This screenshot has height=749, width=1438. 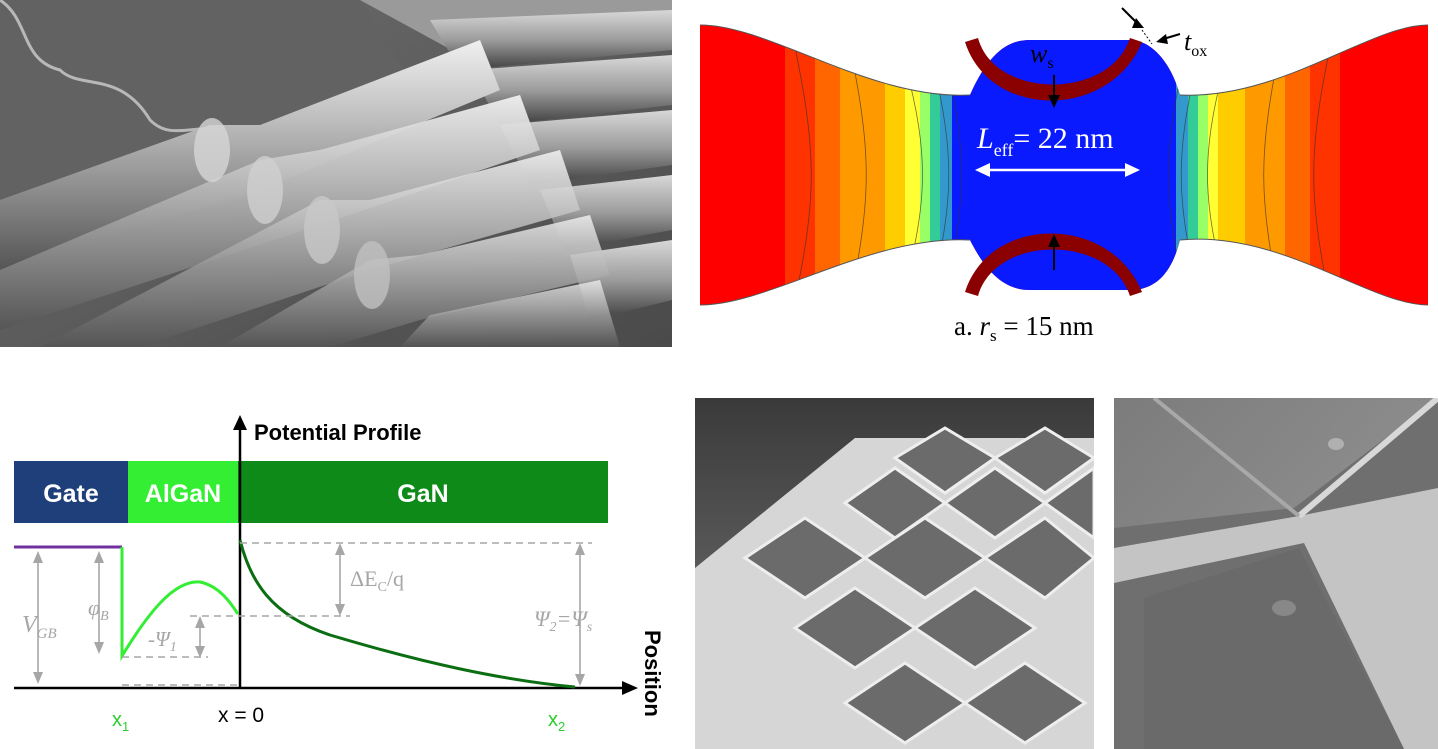 I want to click on gate-label: Gate, so click(x=71, y=494).